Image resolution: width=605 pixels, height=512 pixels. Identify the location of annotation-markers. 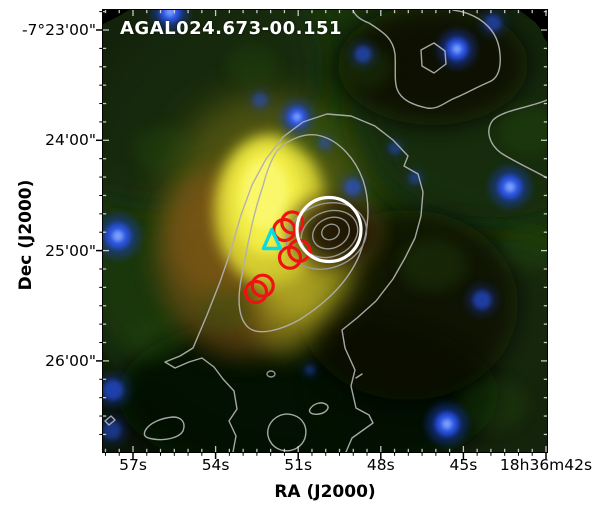
(303, 250).